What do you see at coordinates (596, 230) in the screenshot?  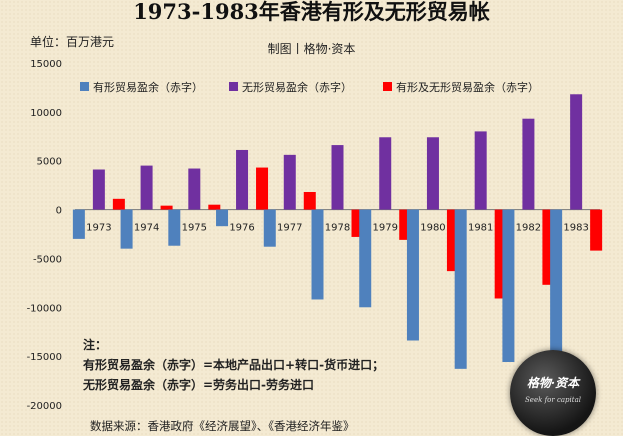 I see `bar-series-3-1983` at bounding box center [596, 230].